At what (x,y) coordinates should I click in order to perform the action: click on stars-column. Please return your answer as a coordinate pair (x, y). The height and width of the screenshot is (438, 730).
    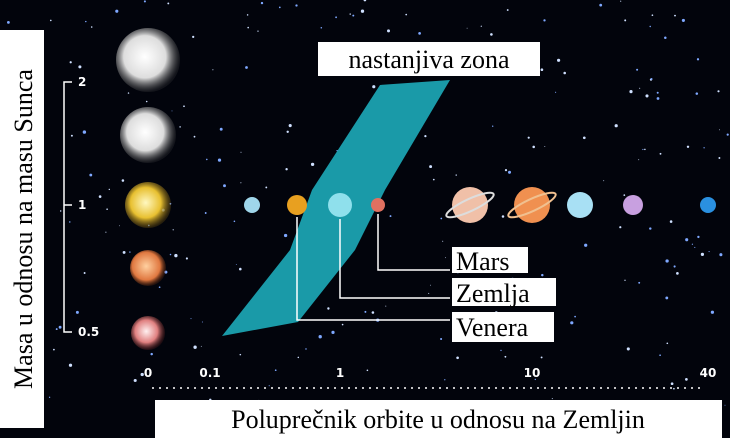
    Looking at the image, I should click on (148, 189).